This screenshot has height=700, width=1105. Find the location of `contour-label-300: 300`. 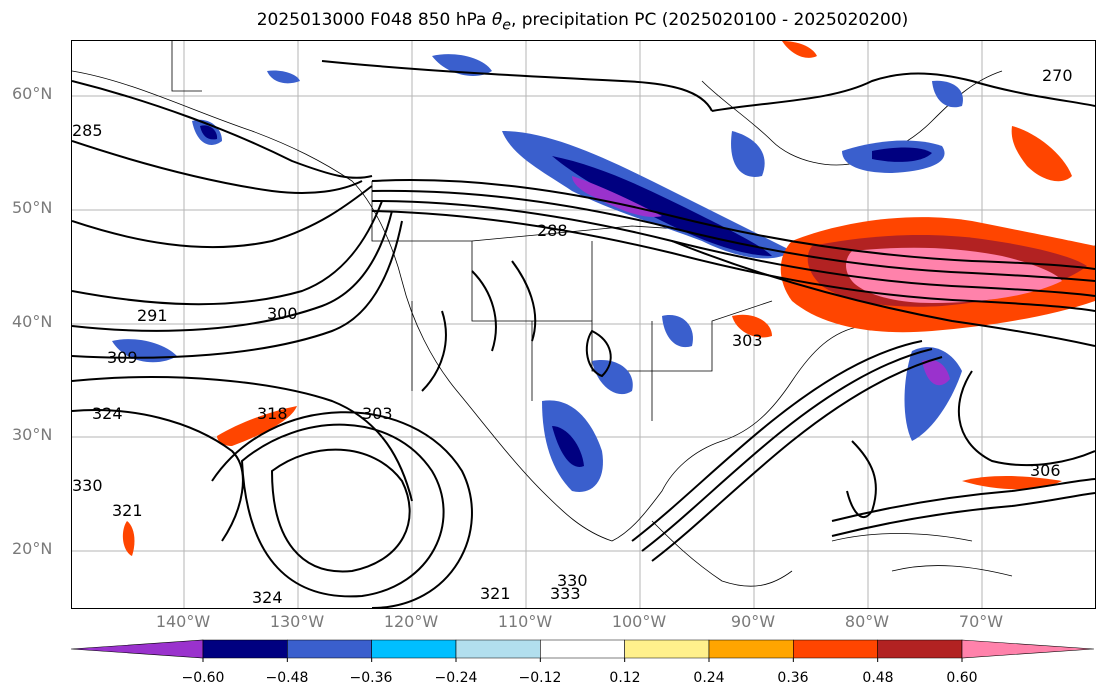

contour-label-300: 300 is located at coordinates (282, 313).